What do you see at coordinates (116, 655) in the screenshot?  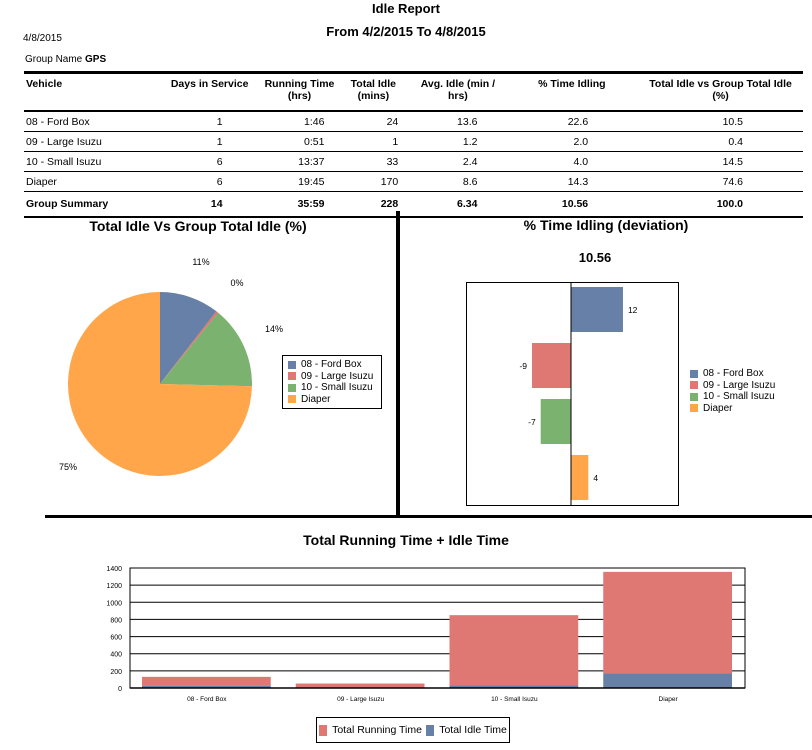 I see `y-tick-label: 400` at bounding box center [116, 655].